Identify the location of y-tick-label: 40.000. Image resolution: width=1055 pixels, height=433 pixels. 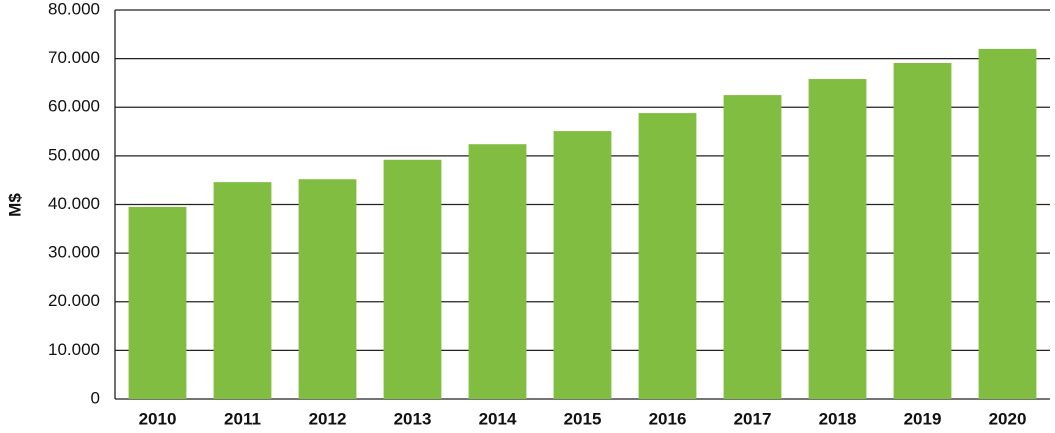
(74, 203).